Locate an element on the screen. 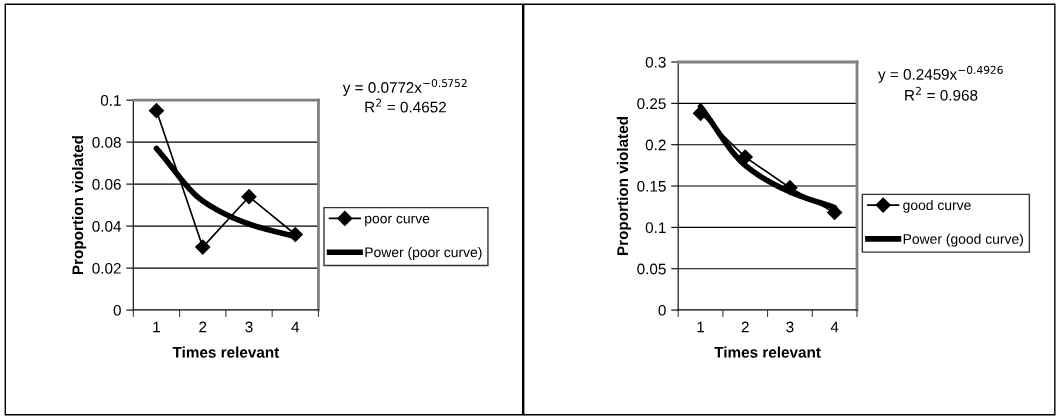 The width and height of the screenshot is (1058, 419). text: R$^{2}$ = 0.4652 is located at coordinates (405, 105).